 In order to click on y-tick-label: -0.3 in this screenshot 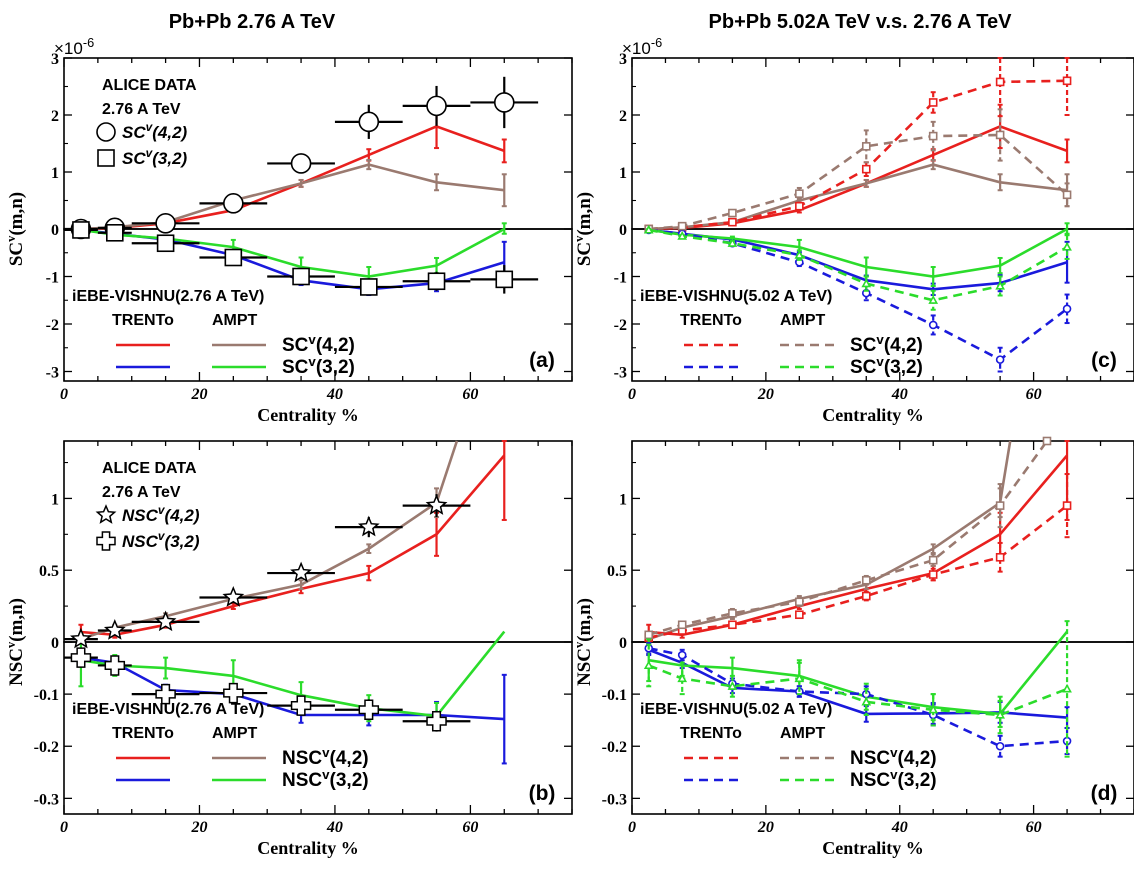, I will do `click(46, 799)`.